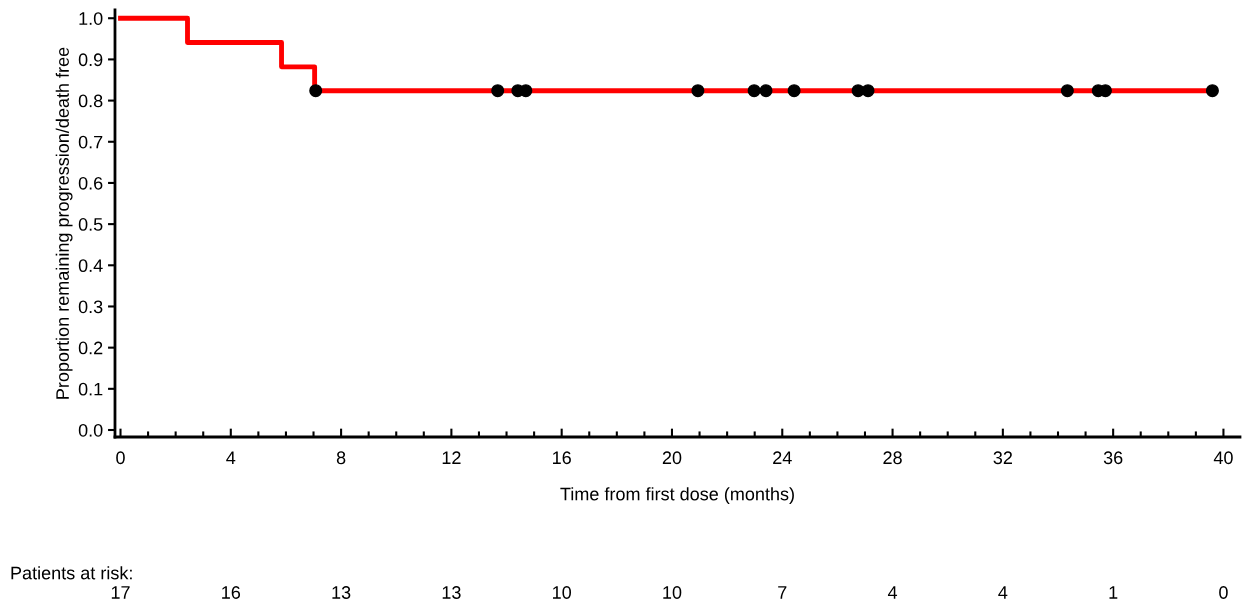 Image resolution: width=1253 pixels, height=608 pixels. Describe the element at coordinates (562, 458) in the screenshot. I see `x-tick-label: 16` at that location.